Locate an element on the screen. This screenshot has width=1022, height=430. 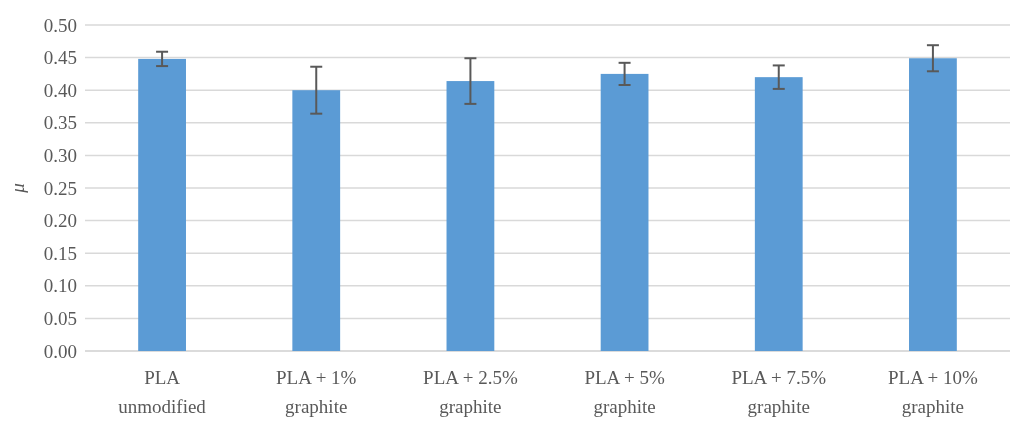
x-tick-label: PLA unmodified is located at coordinates (162, 392).